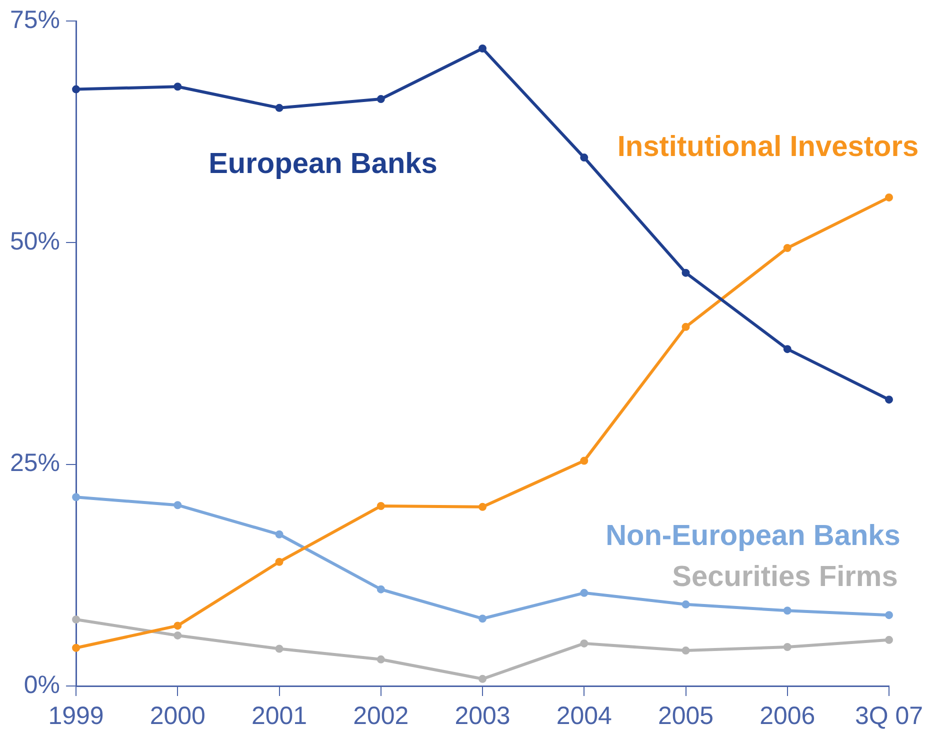  I want to click on y-tick-label: 50%, so click(35, 242).